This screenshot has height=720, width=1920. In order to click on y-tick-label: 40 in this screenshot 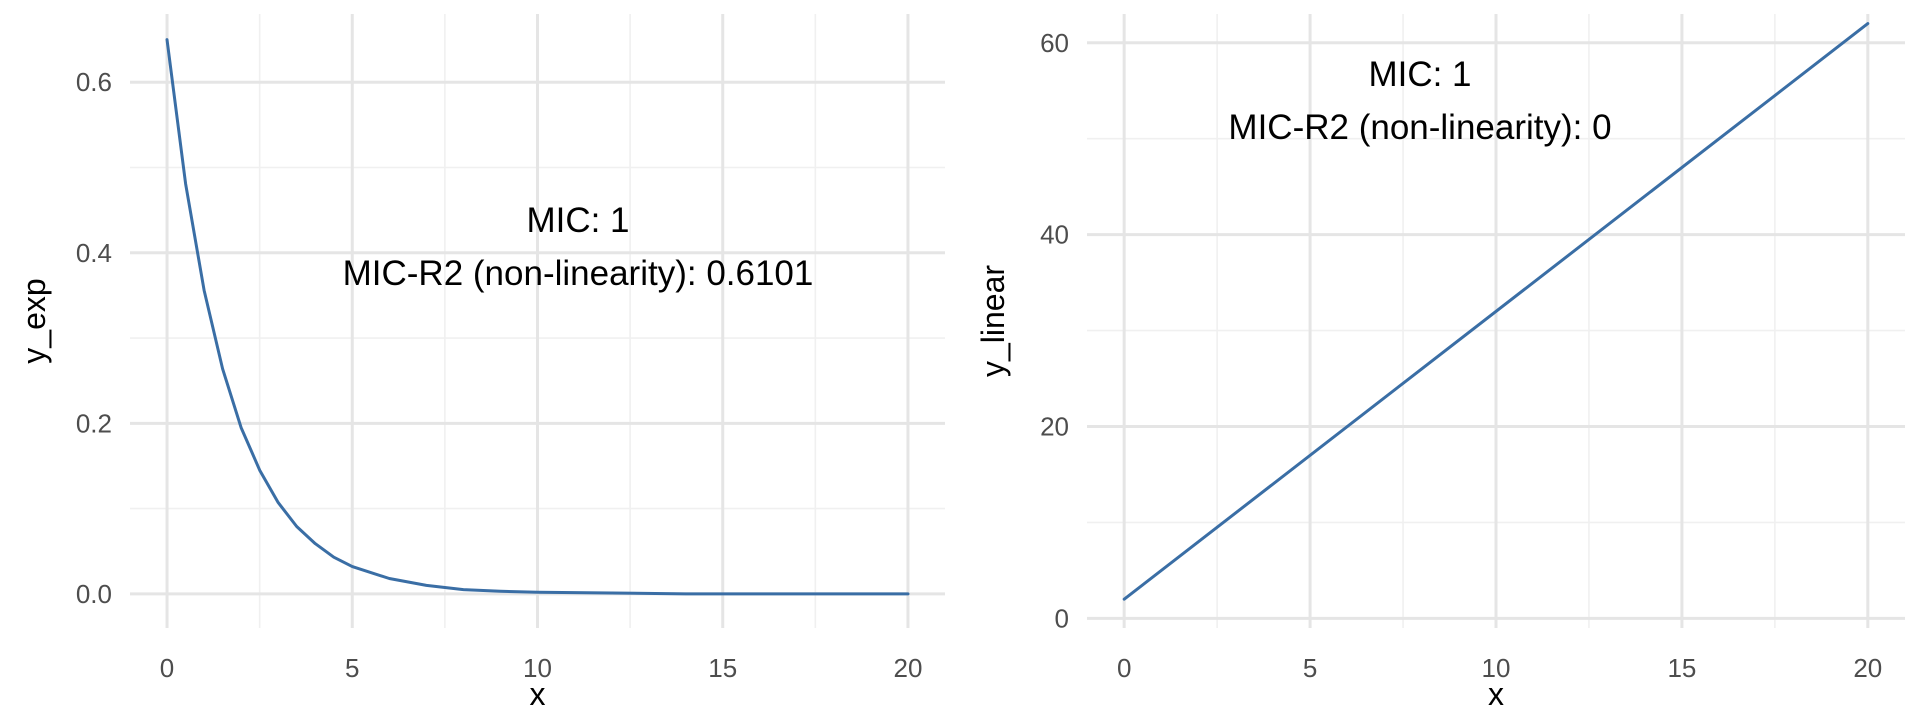, I will do `click(1054, 235)`.